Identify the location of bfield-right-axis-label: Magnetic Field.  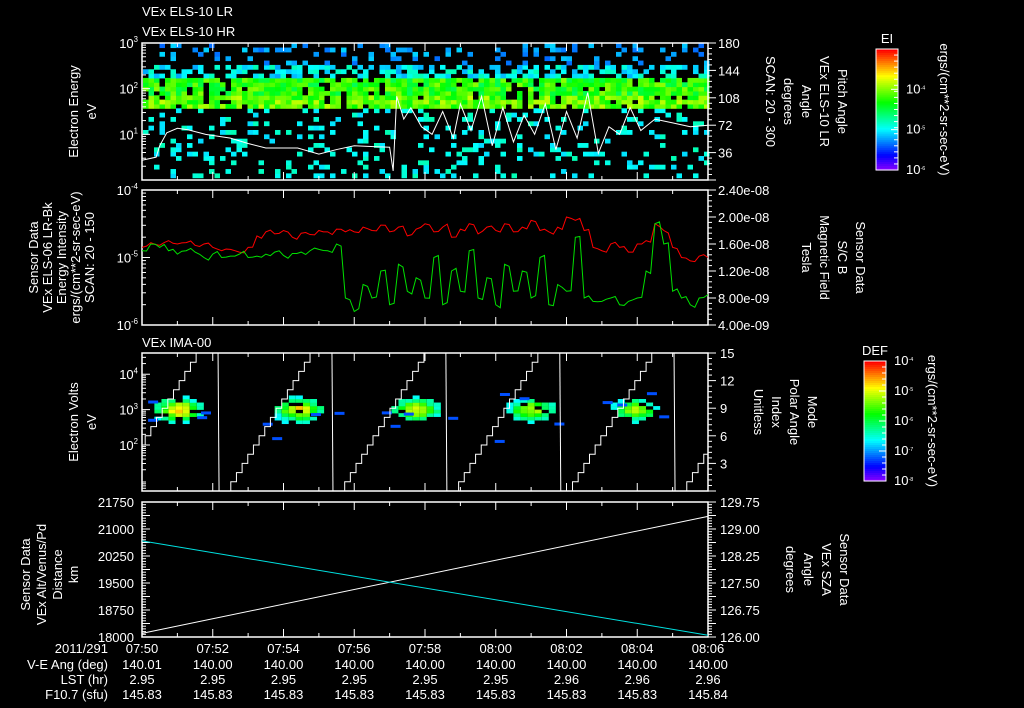
(824, 257).